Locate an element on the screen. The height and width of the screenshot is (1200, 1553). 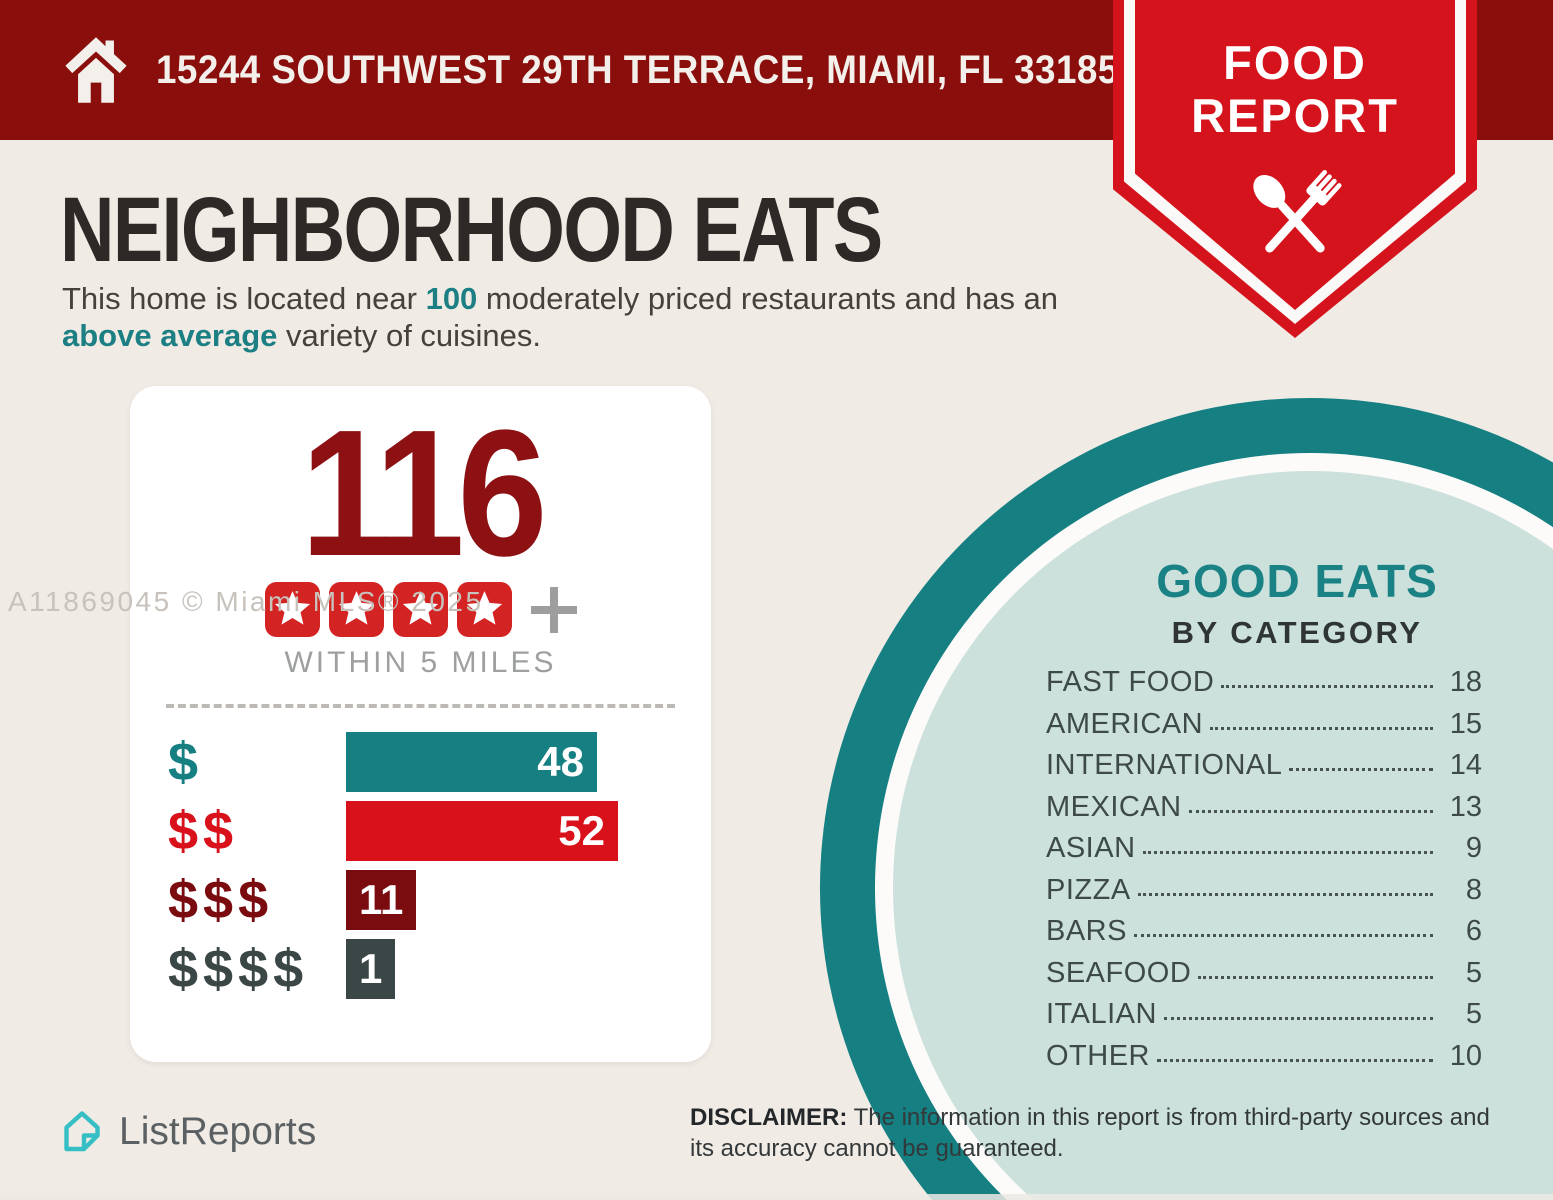
bar-value: 48 is located at coordinates (471, 762).